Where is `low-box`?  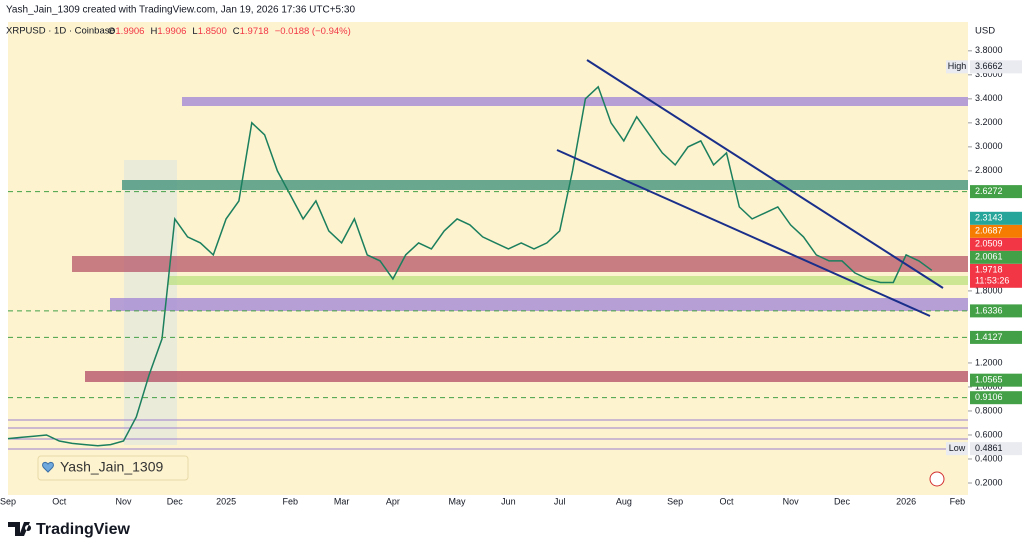
low-box is located at coordinates (996, 449).